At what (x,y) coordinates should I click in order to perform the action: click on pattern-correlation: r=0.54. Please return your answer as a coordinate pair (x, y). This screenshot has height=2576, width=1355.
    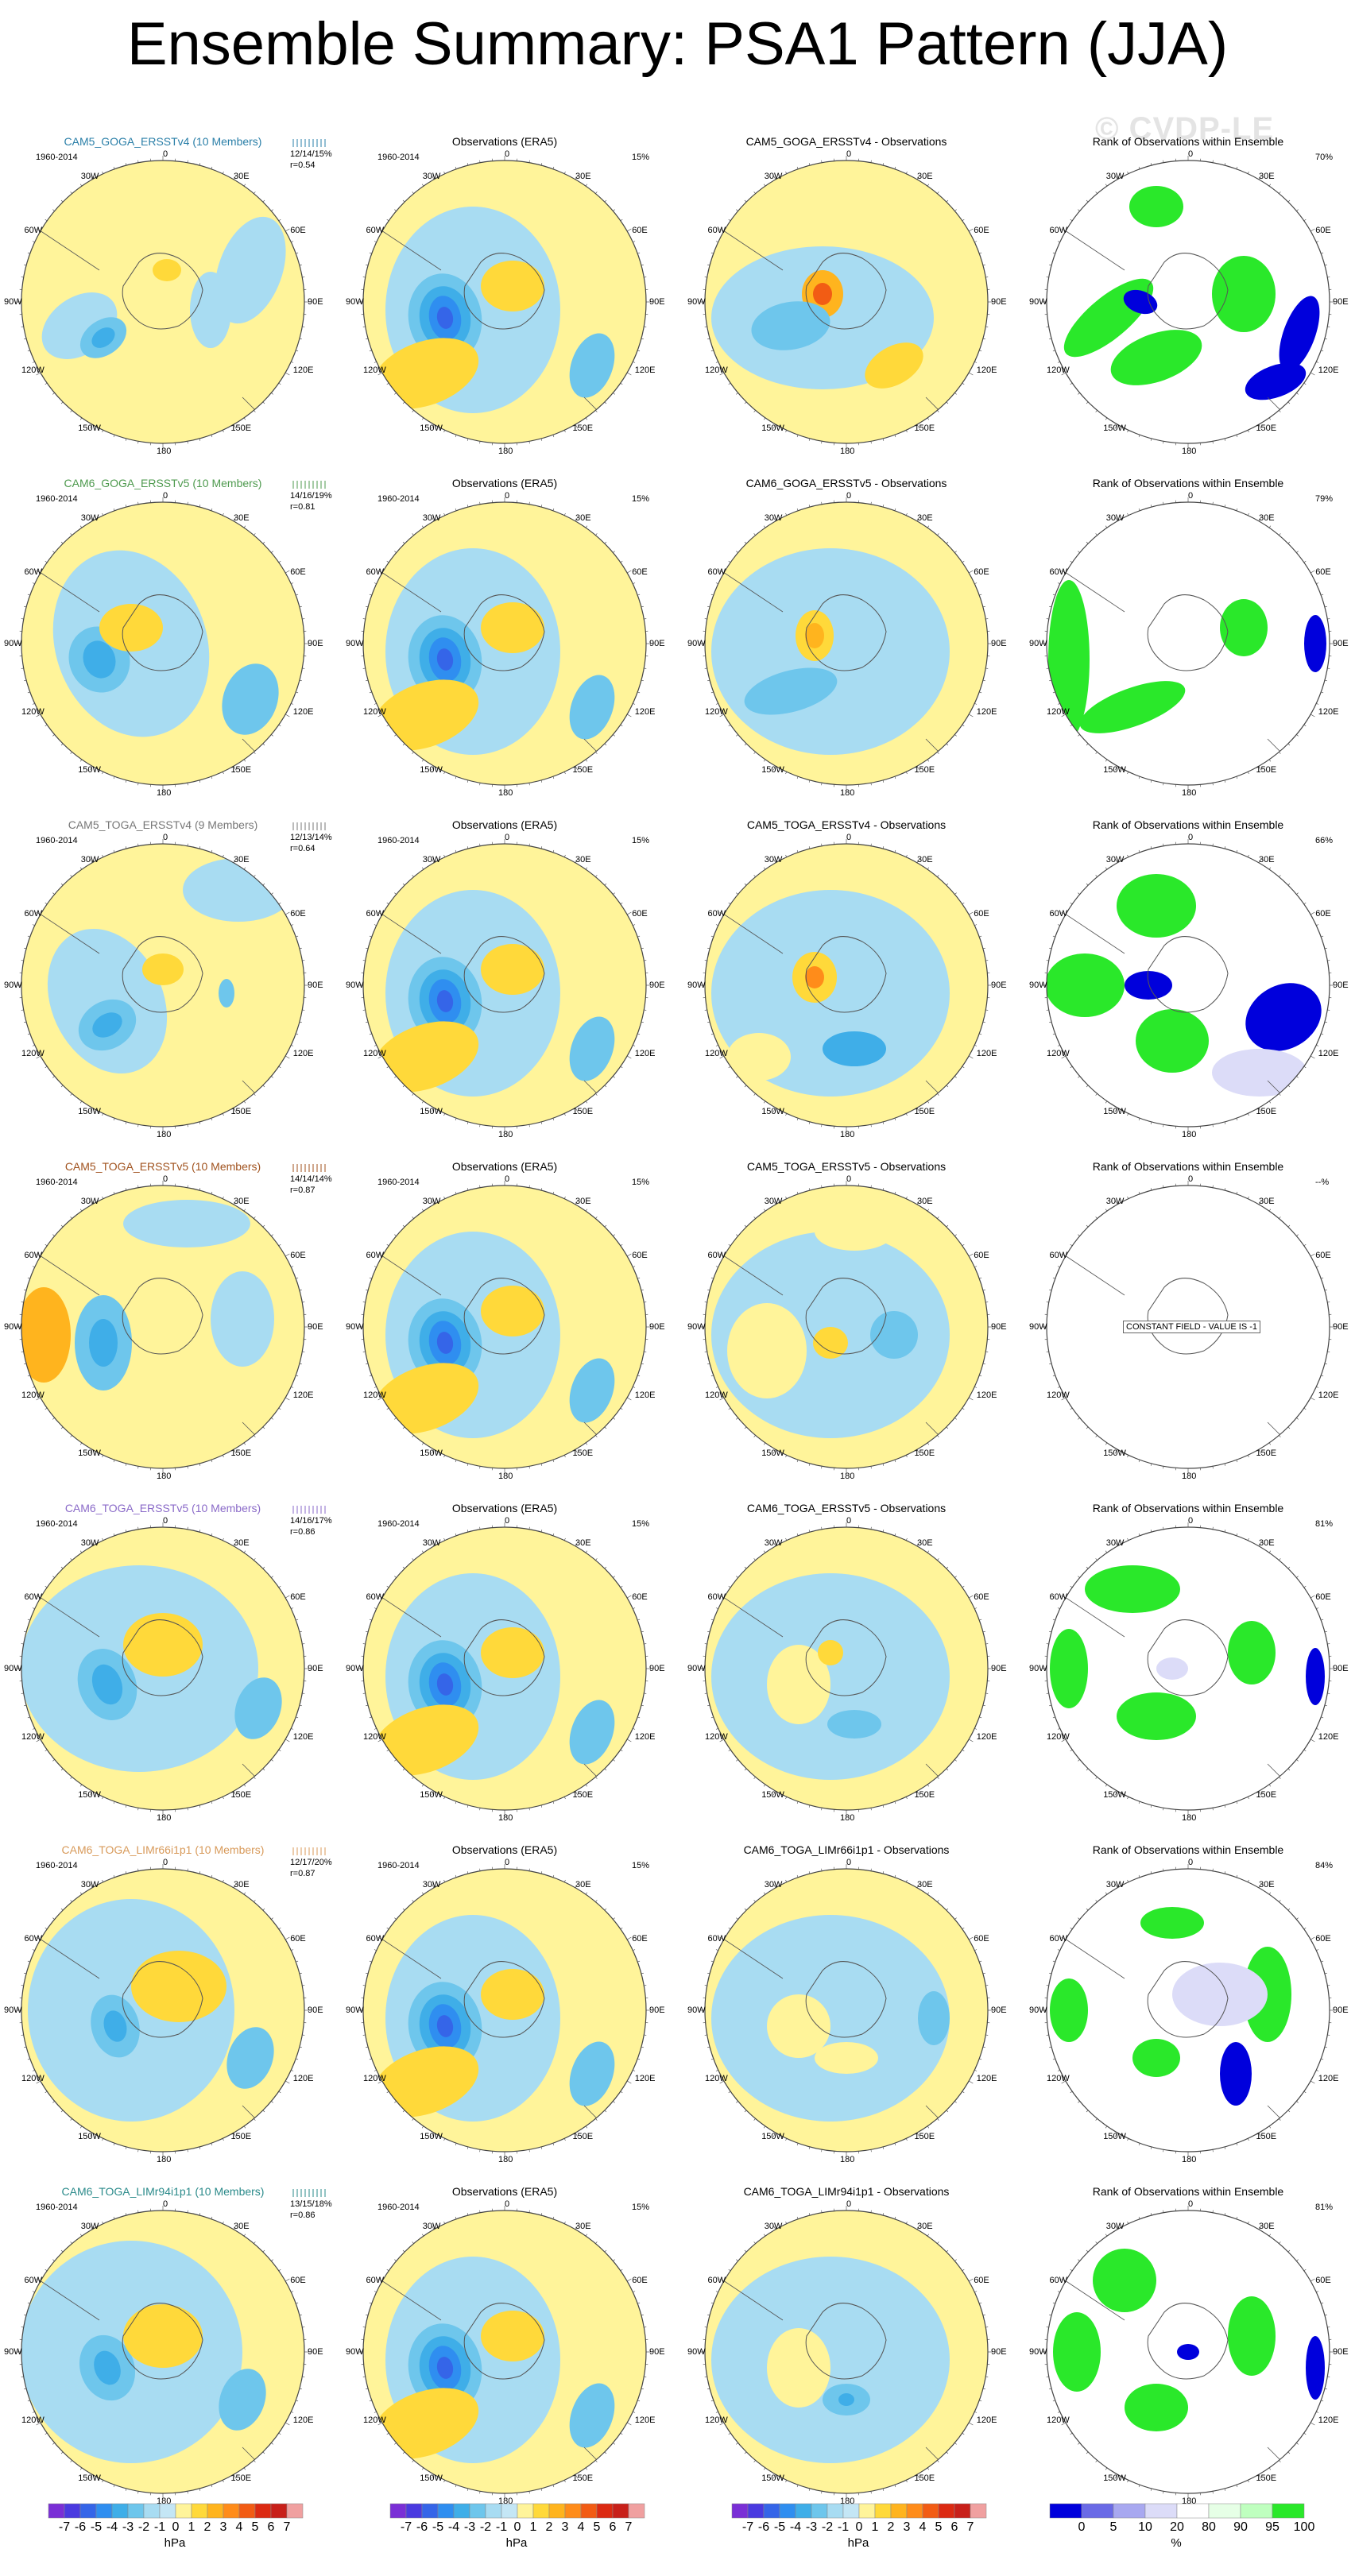
    Looking at the image, I should click on (303, 165).